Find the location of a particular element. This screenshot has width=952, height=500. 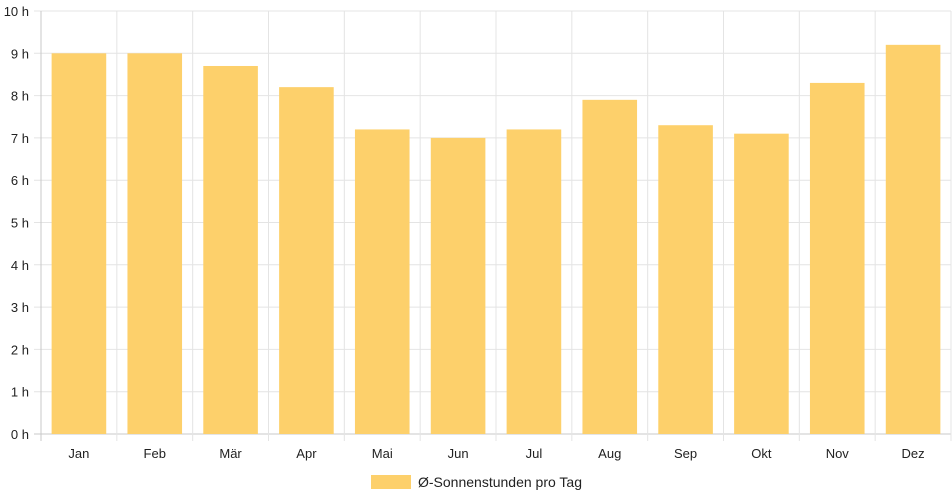

legend: Ø-Sonnenstunden pro Tag is located at coordinates (476, 482).